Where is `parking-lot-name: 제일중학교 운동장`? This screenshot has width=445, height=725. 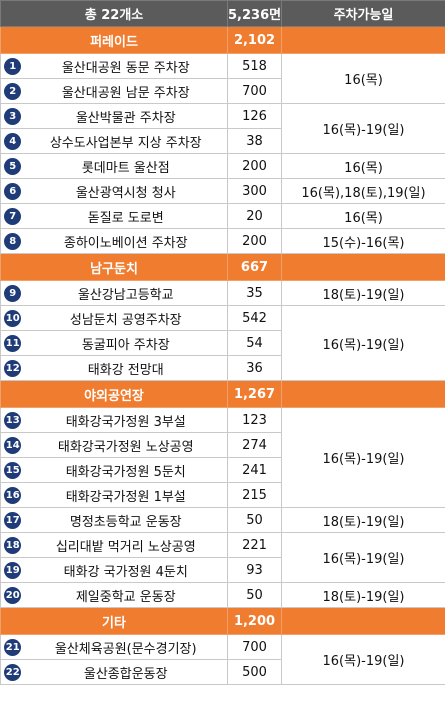 parking-lot-name: 제일중학교 운동장 is located at coordinates (126, 595).